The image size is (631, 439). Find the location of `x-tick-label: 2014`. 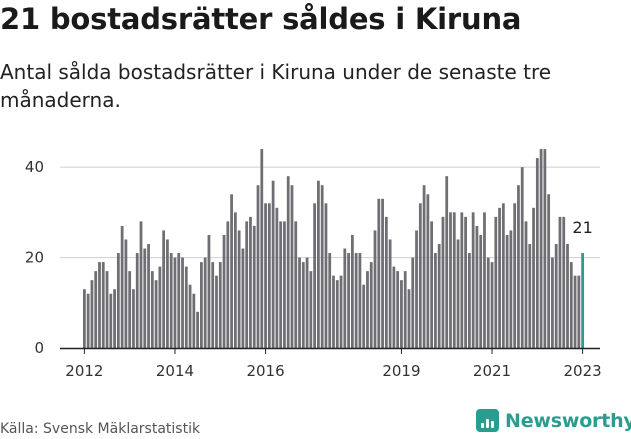

x-tick-label: 2014 is located at coordinates (175, 371).